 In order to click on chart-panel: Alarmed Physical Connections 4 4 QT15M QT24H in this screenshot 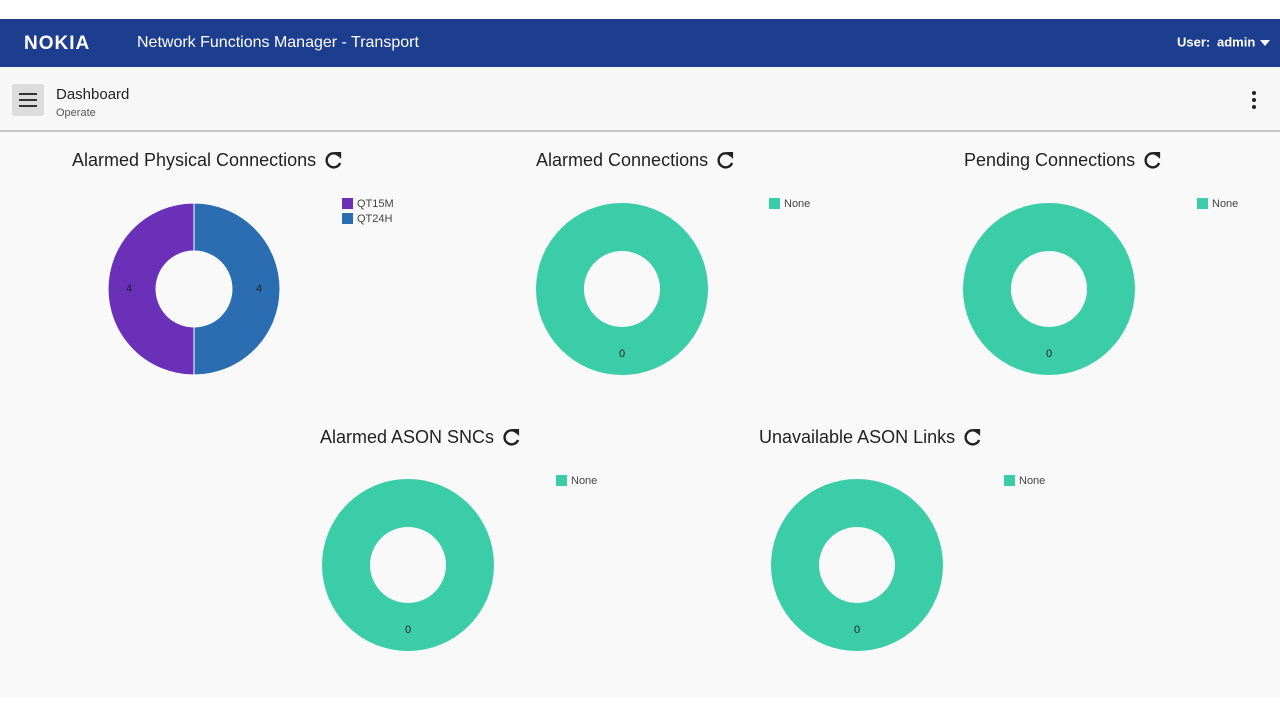, I will do `click(233, 263)`.